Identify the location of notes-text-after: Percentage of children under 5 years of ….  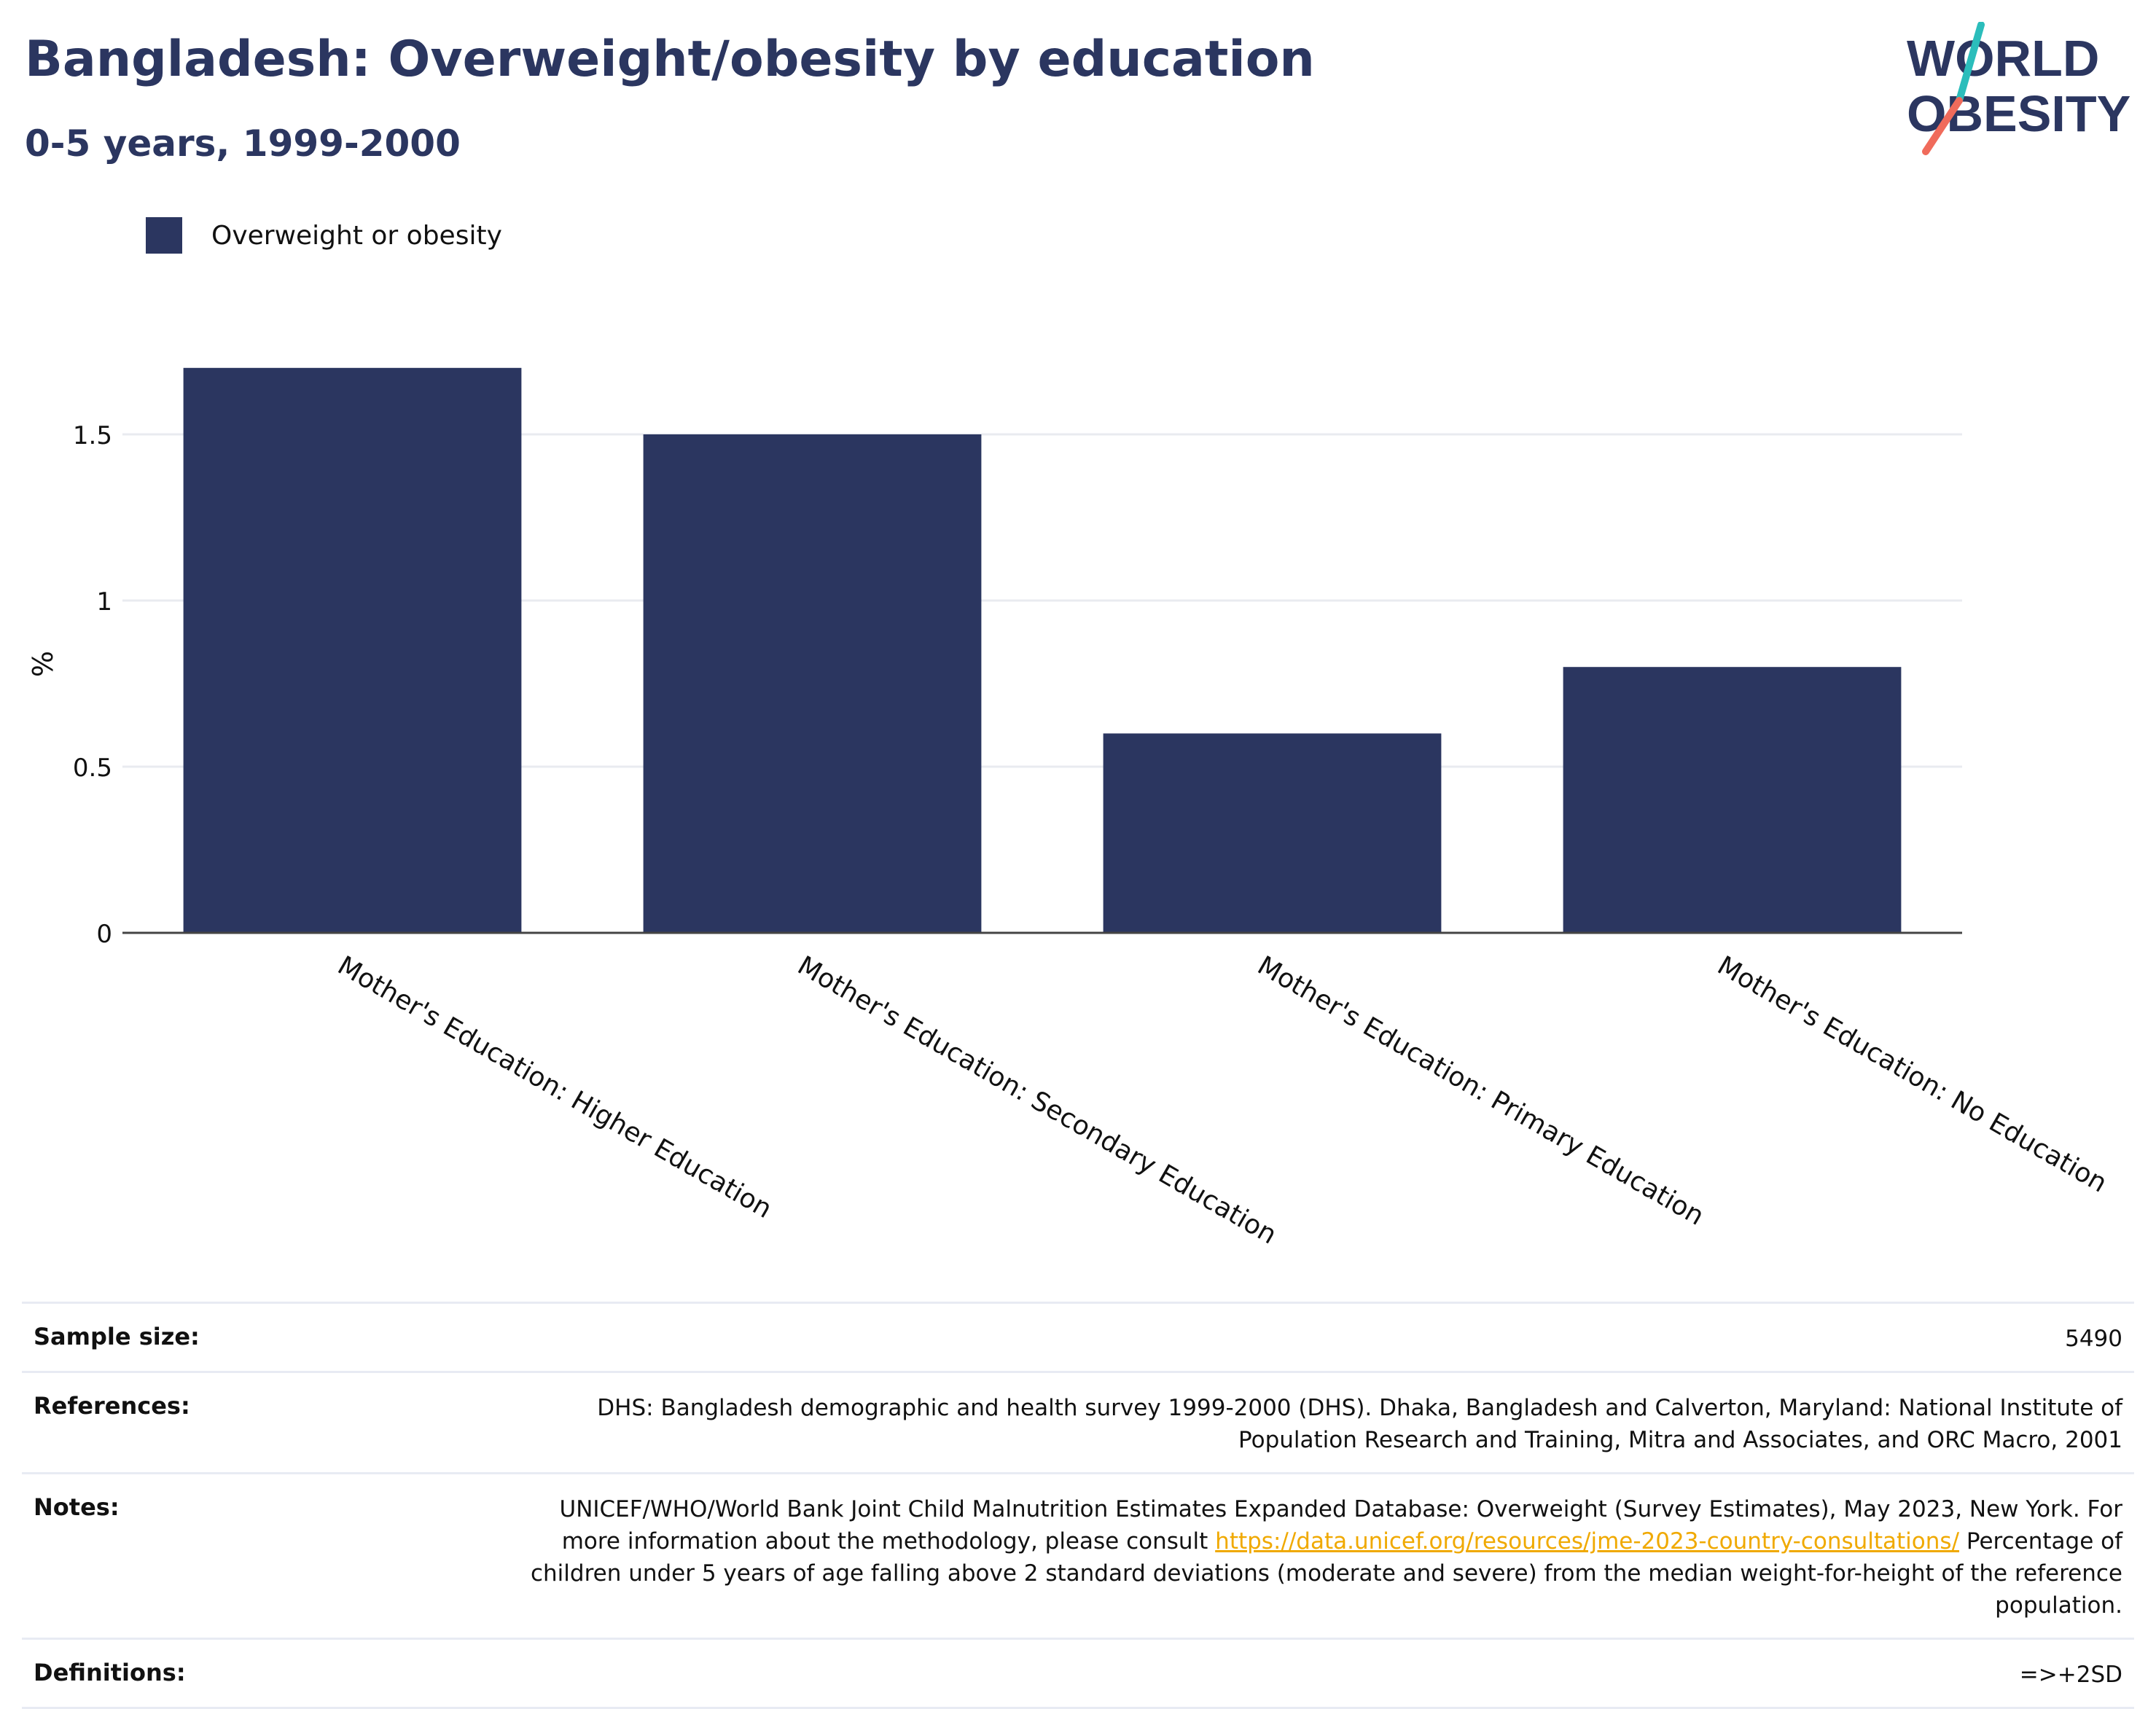
(1326, 1574).